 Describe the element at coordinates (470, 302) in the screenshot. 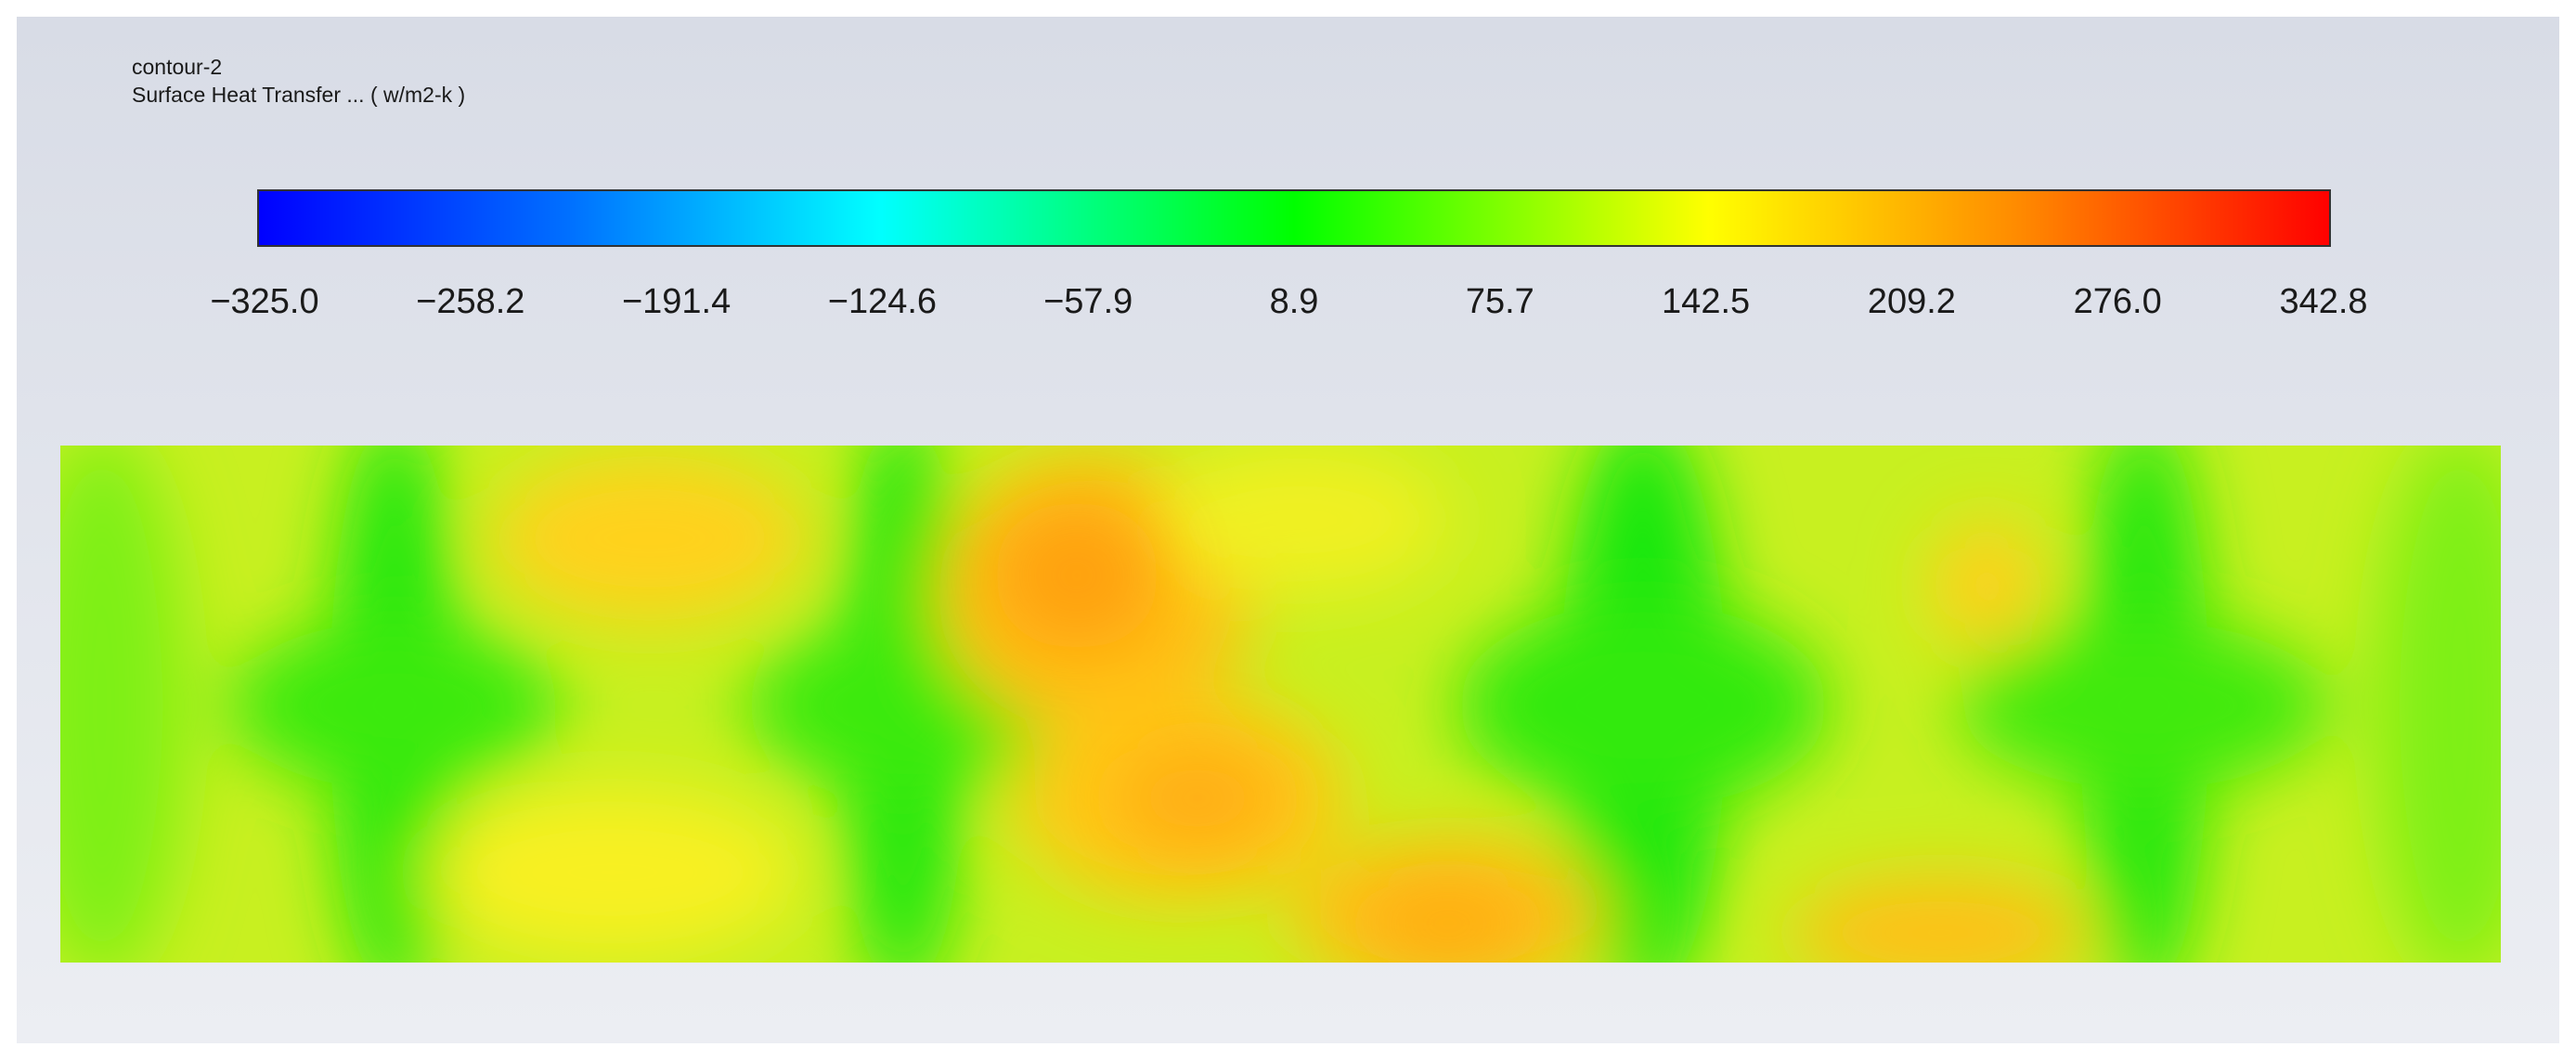

I see `colorbar-label: −258.2` at that location.